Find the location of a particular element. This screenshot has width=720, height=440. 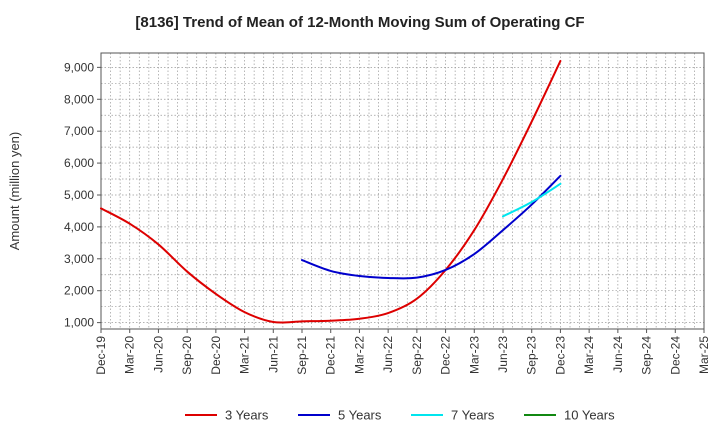

y-axis-title: Amount (million yen) is located at coordinates (14, 191).